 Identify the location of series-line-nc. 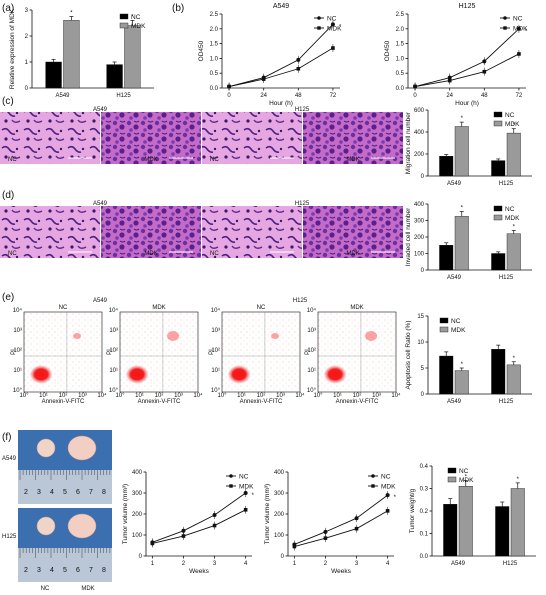
(281, 55).